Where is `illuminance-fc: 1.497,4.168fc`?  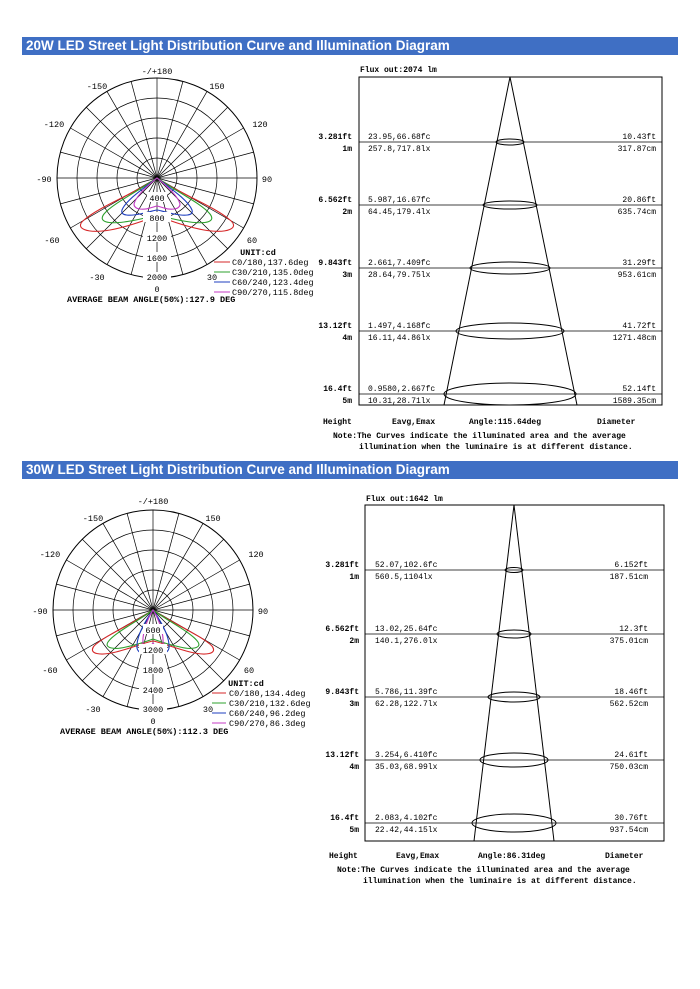
illuminance-fc: 1.497,4.168fc is located at coordinates (399, 326).